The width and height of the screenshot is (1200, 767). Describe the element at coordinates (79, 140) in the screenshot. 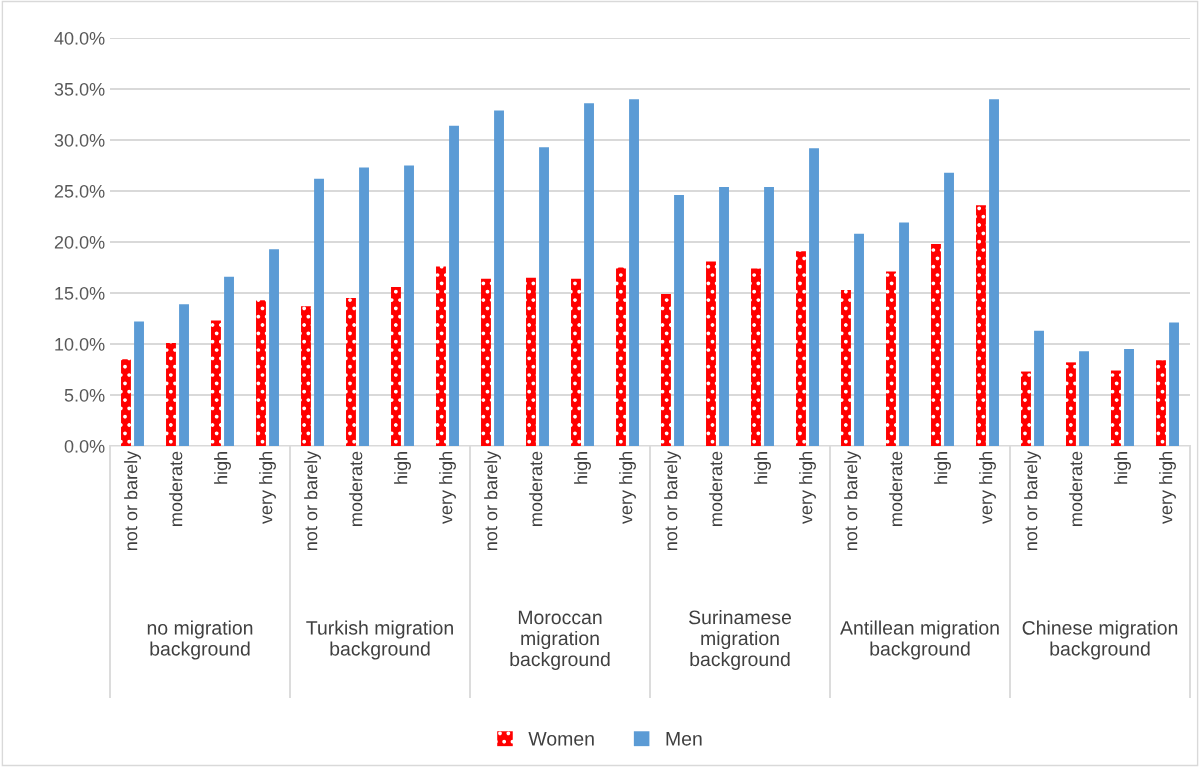

I see `y-tick-label: 30.0%` at that location.